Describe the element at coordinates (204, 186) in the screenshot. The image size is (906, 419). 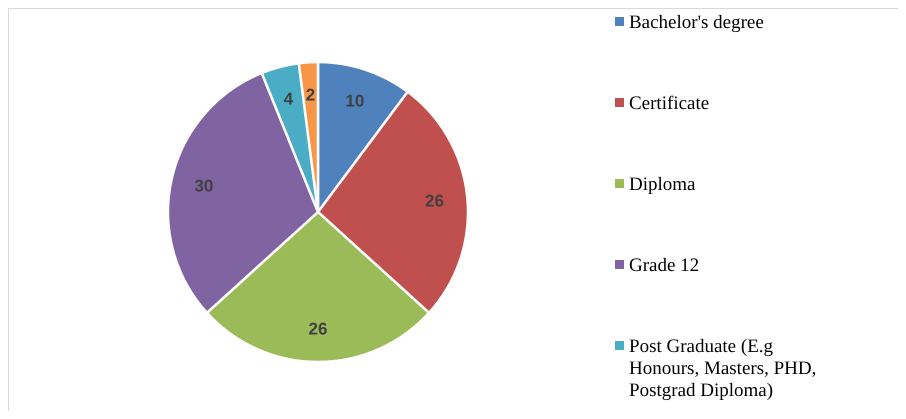
I see `data-label: 30` at that location.